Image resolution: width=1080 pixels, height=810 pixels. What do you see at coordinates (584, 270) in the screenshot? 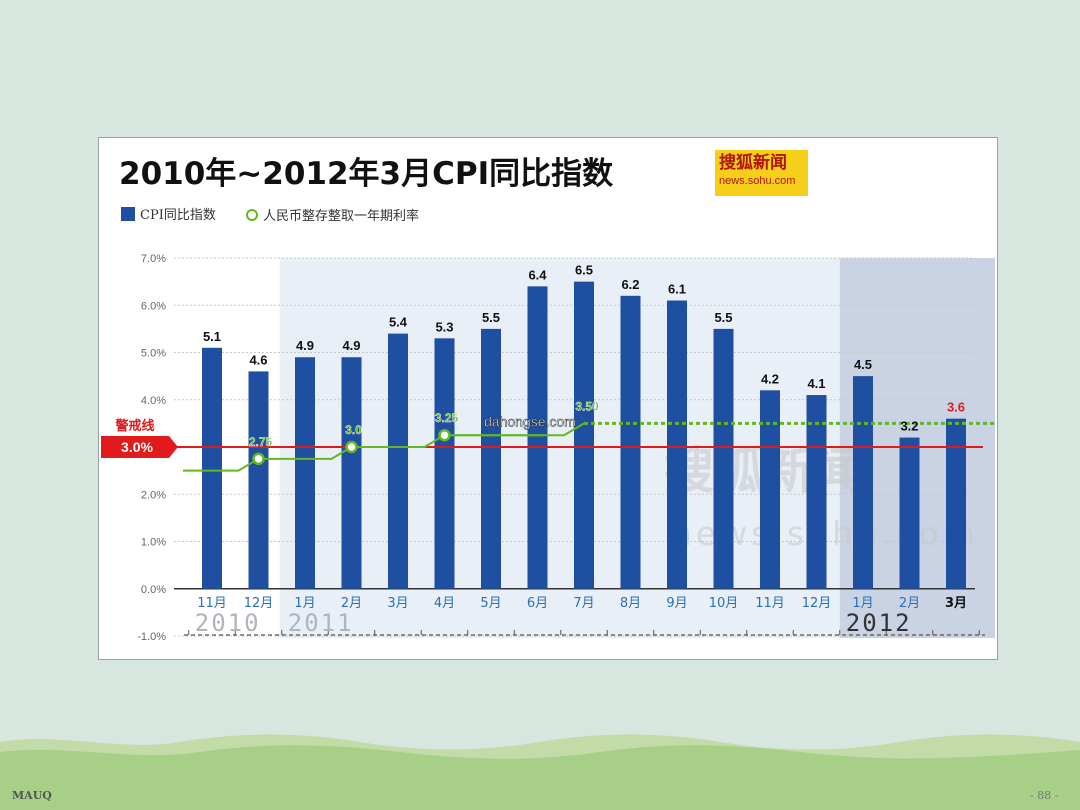
I see `bar-value-label: 6.5` at bounding box center [584, 270].